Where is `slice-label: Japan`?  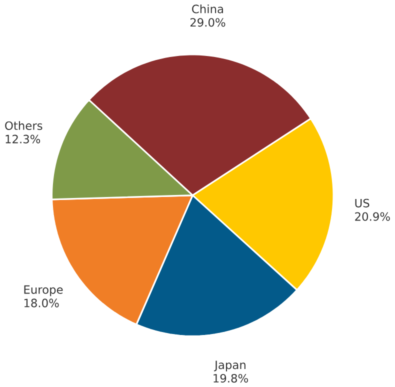 slice-label: Japan is located at coordinates (230, 366).